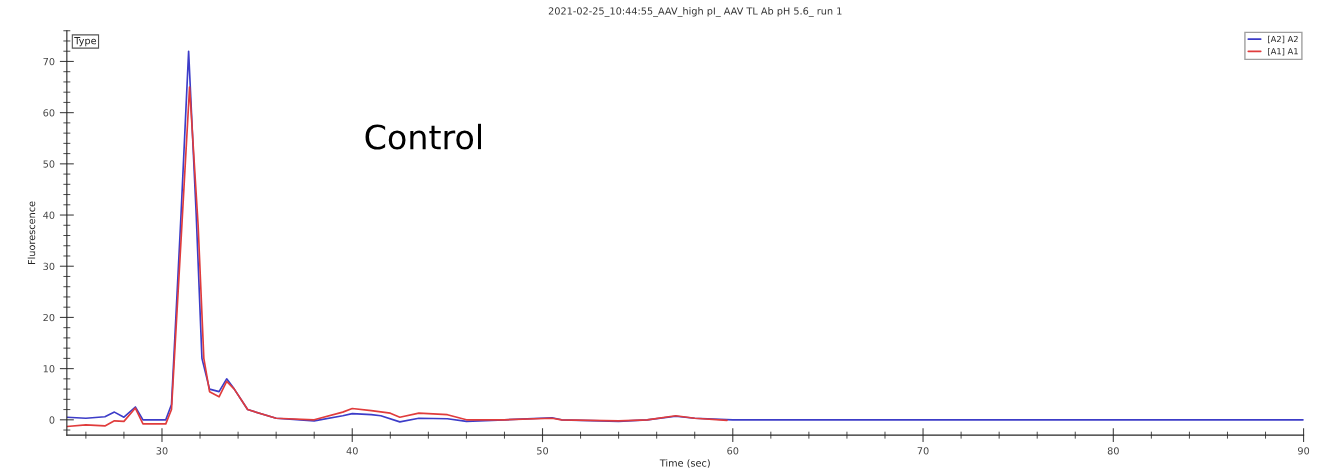 Image resolution: width=1337 pixels, height=473 pixels. I want to click on x-tick-label: 70, so click(923, 451).